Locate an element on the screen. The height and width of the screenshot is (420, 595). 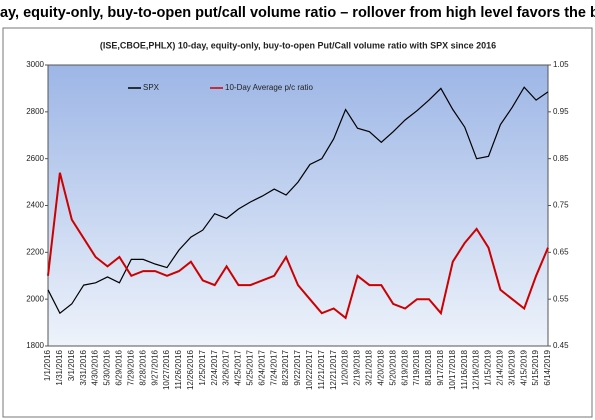
x-tick-label: 2/24/2017 is located at coordinates (214, 367).